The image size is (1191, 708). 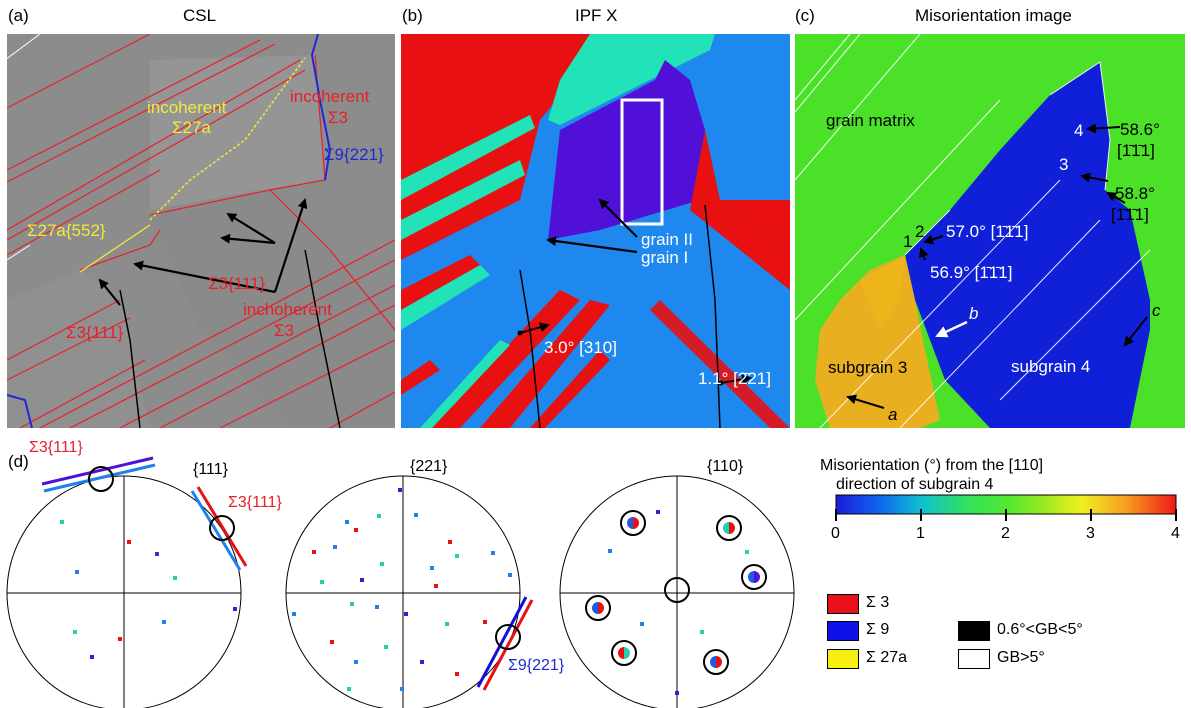 What do you see at coordinates (920, 533) in the screenshot?
I see `colorbar-tick-label: 1` at bounding box center [920, 533].